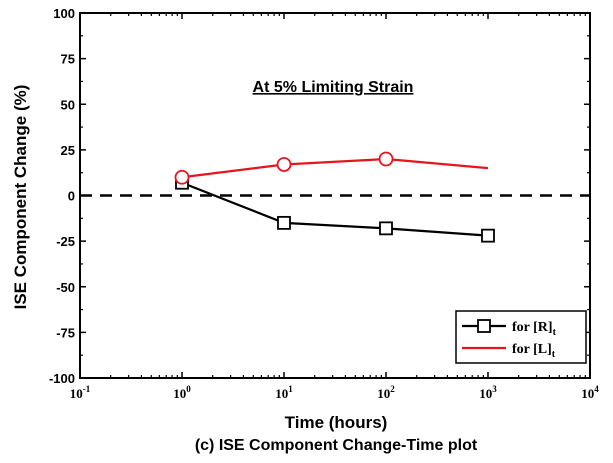 This screenshot has width=613, height=463. I want to click on y-tick-label: -50, so click(65, 287).